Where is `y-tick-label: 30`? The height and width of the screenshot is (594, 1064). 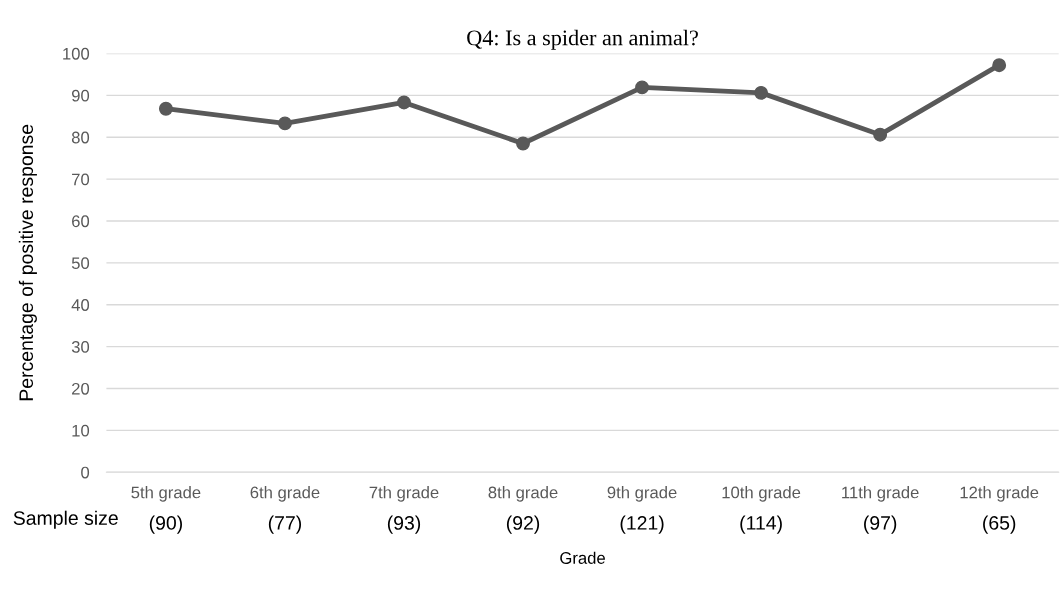 y-tick-label: 30 is located at coordinates (80, 347).